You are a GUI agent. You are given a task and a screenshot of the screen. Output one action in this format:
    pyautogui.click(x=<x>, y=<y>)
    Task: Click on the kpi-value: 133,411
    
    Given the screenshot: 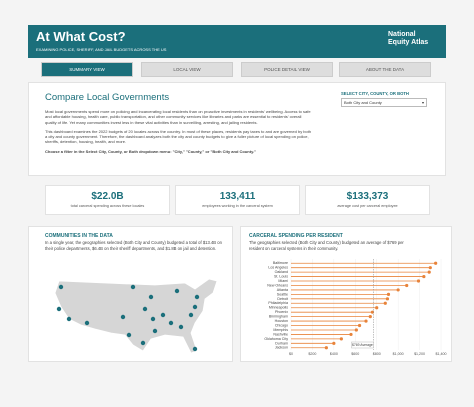 What is the action you would take?
    pyautogui.click(x=237, y=196)
    